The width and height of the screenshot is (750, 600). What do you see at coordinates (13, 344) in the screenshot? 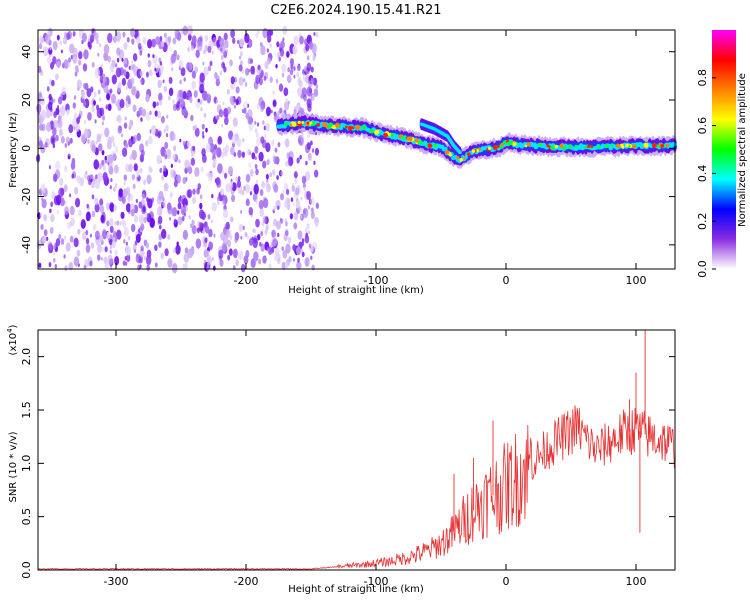
I see `snr-y-scale-prefix: (x10` at bounding box center [13, 344].